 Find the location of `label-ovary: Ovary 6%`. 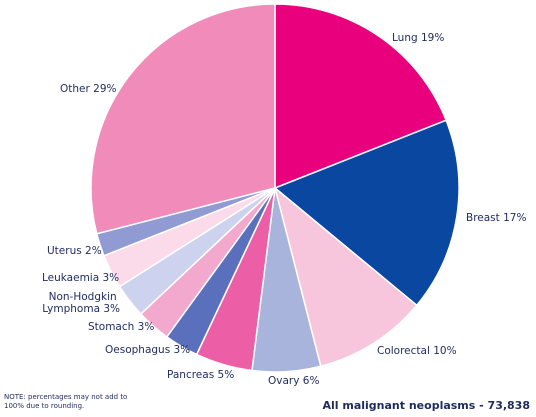

label-ovary: Ovary 6% is located at coordinates (293, 381).